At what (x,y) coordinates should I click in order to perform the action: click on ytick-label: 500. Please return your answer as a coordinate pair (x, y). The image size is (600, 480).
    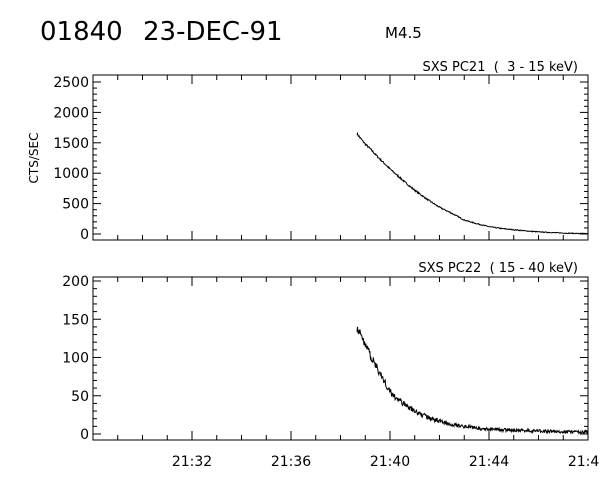
    Looking at the image, I should click on (75, 205).